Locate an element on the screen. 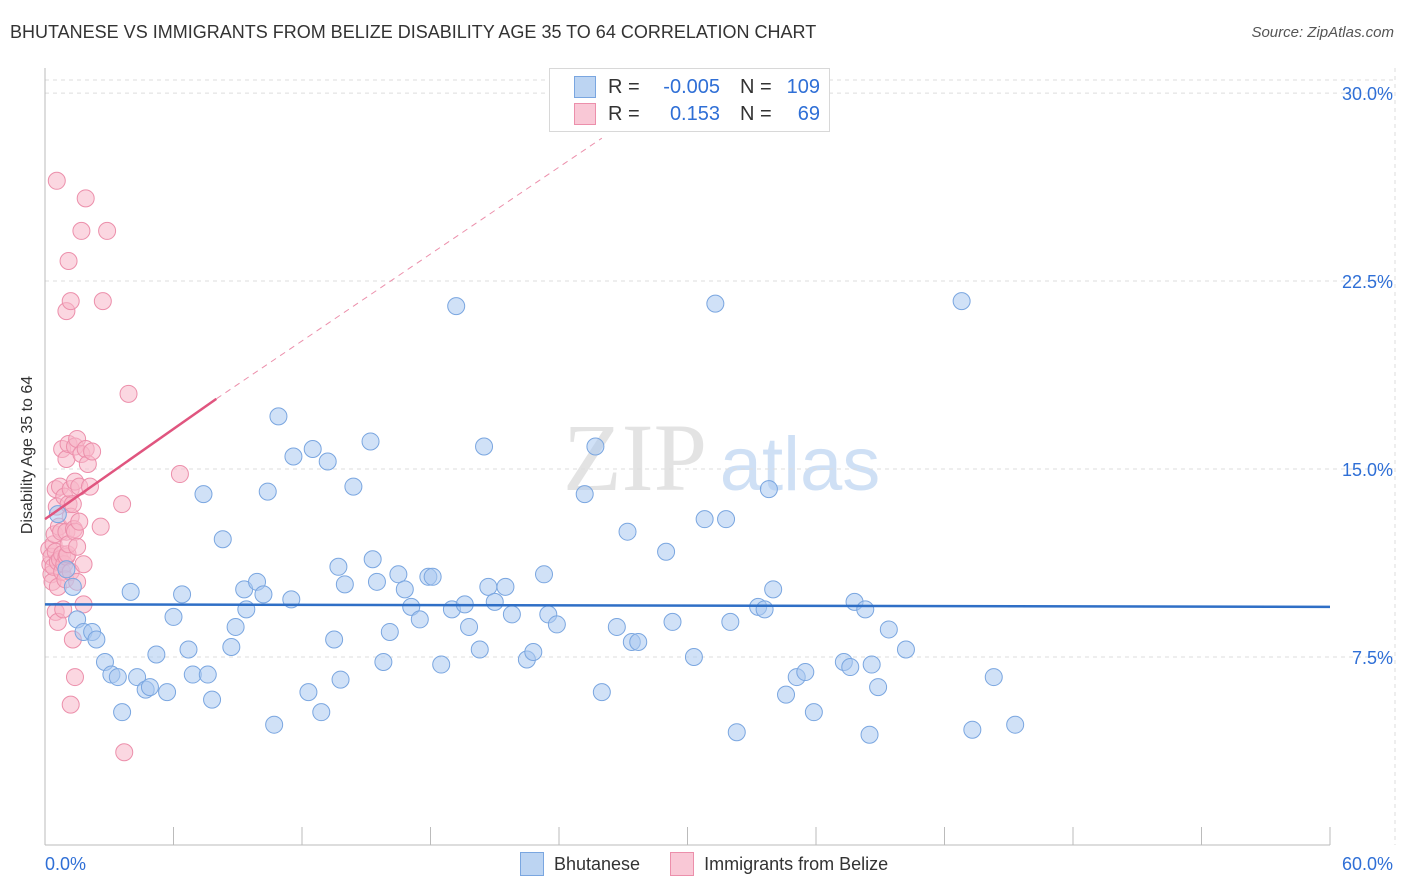 Image resolution: width=1406 pixels, height=892 pixels. belize-trend-extension is located at coordinates (409, 268).